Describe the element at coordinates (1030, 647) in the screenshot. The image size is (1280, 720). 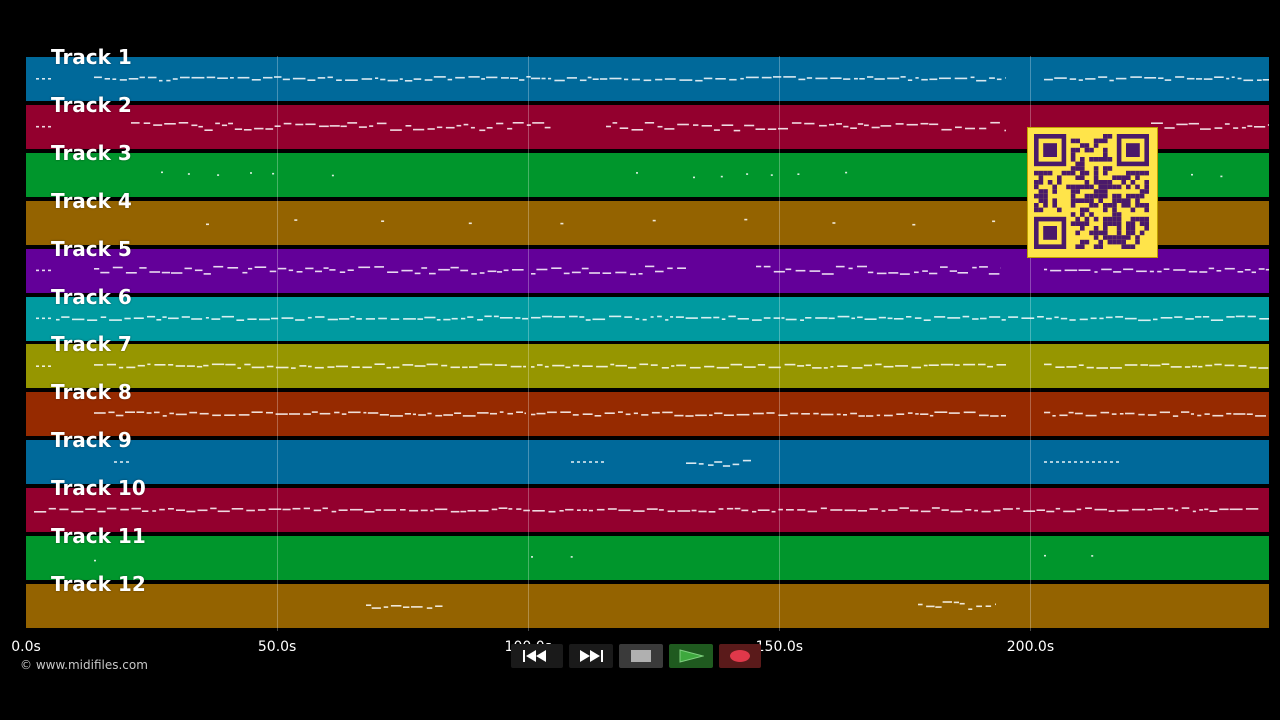
I see `time-tick-label: 200.0s` at that location.